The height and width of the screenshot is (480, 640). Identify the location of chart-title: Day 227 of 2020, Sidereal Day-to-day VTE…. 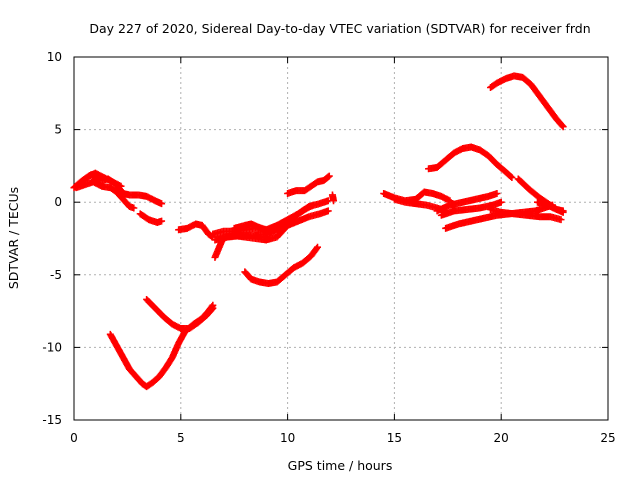
(339, 28).